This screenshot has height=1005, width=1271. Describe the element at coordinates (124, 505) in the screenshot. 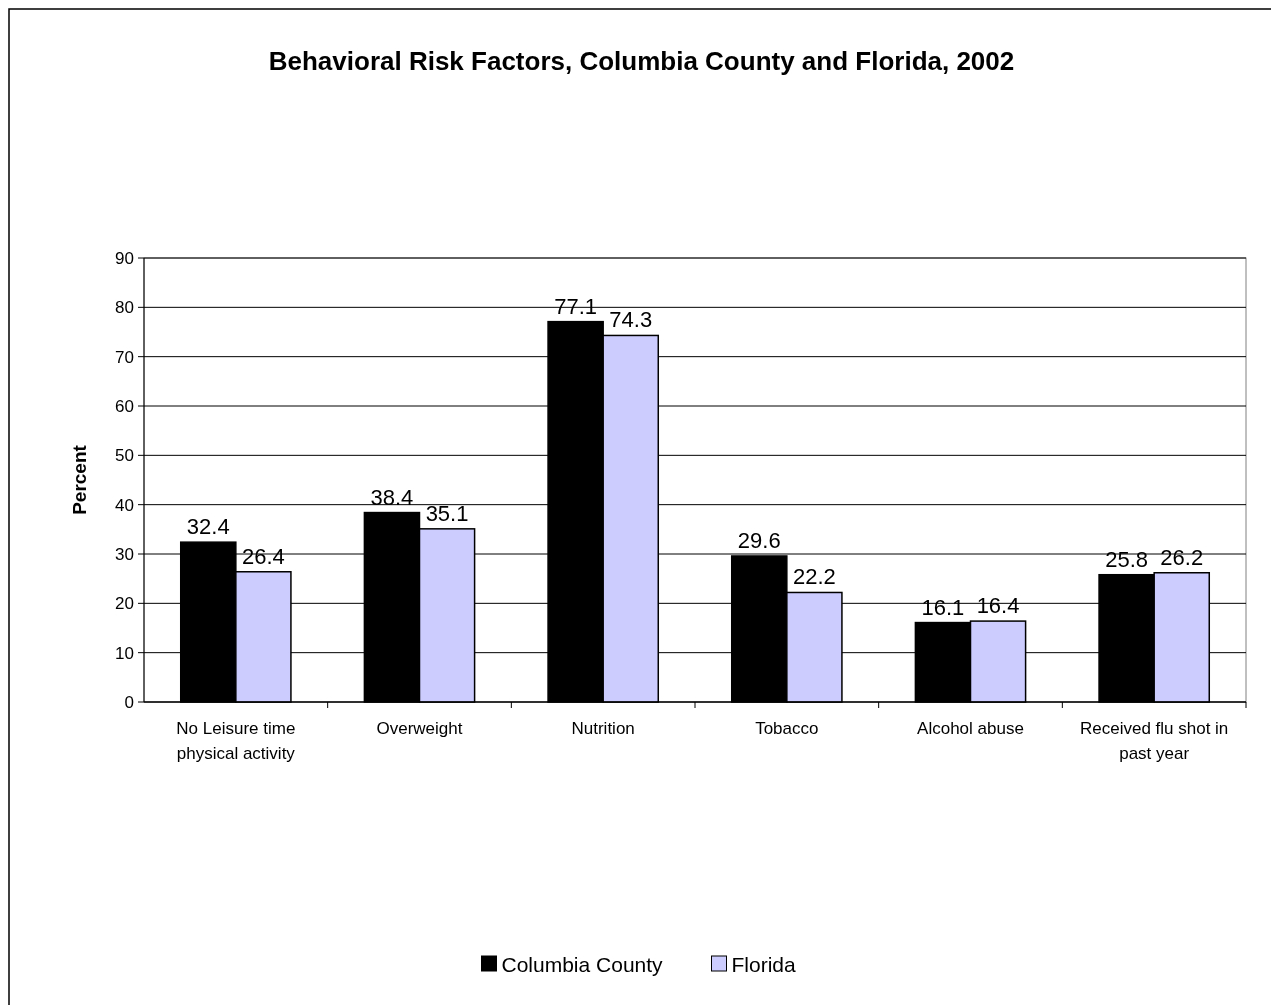

I see `y-tick-label: 40` at that location.